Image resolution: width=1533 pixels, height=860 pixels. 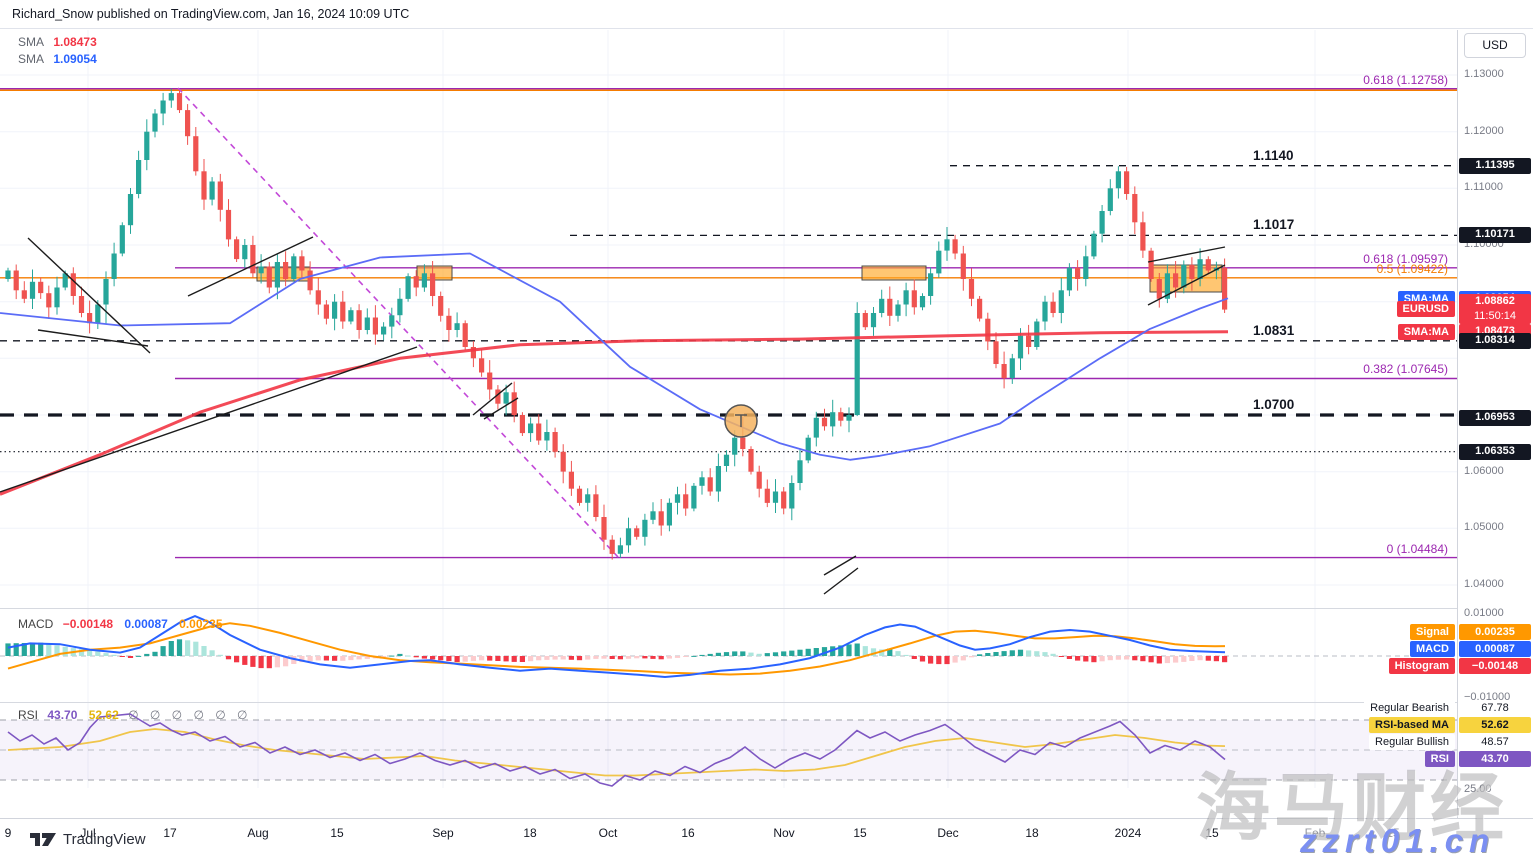 I want to click on time-axis-label: Feb, so click(x=1315, y=833).